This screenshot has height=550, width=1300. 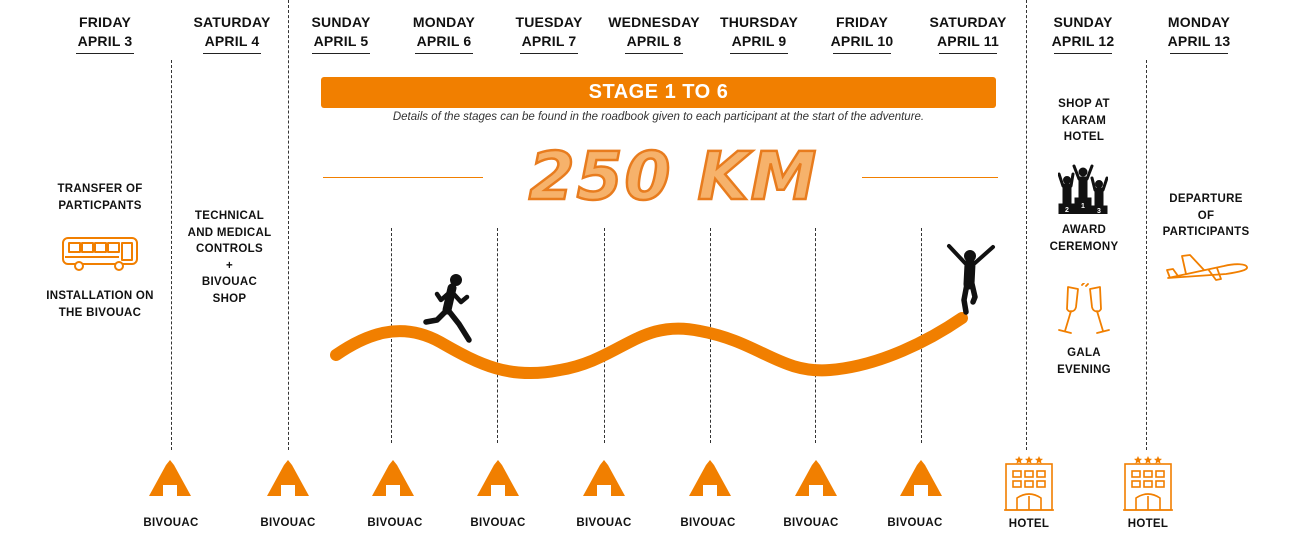 I want to click on day-date: APRIL 4, so click(x=232, y=41).